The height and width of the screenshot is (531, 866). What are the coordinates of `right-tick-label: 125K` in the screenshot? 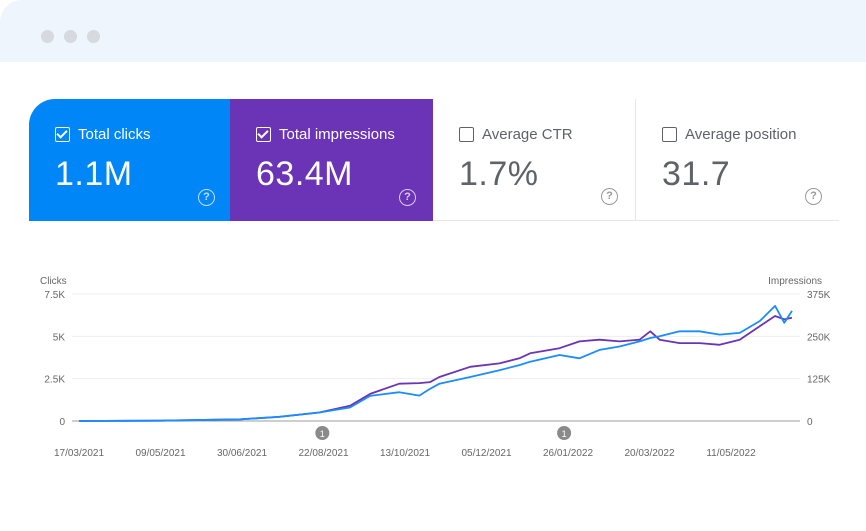 It's located at (819, 380).